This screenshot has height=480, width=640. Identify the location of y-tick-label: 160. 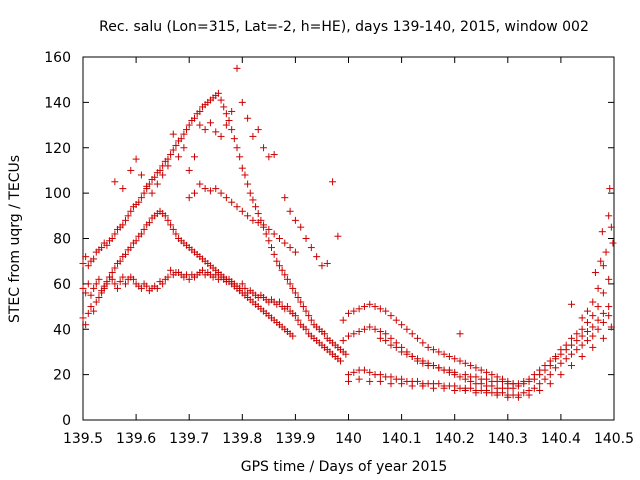
(57, 58).